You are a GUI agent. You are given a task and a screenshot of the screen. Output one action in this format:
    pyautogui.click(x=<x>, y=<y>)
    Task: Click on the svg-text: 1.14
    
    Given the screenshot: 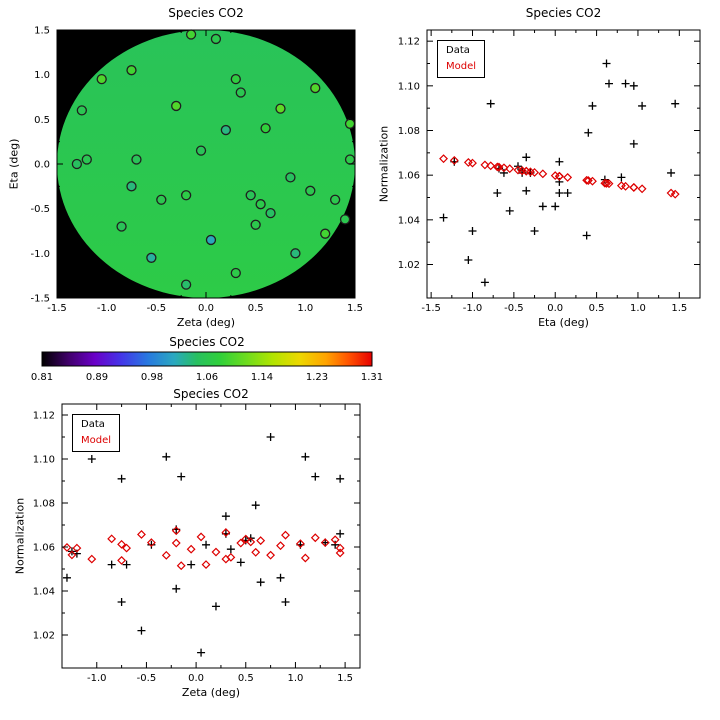 What is the action you would take?
    pyautogui.click(x=262, y=377)
    